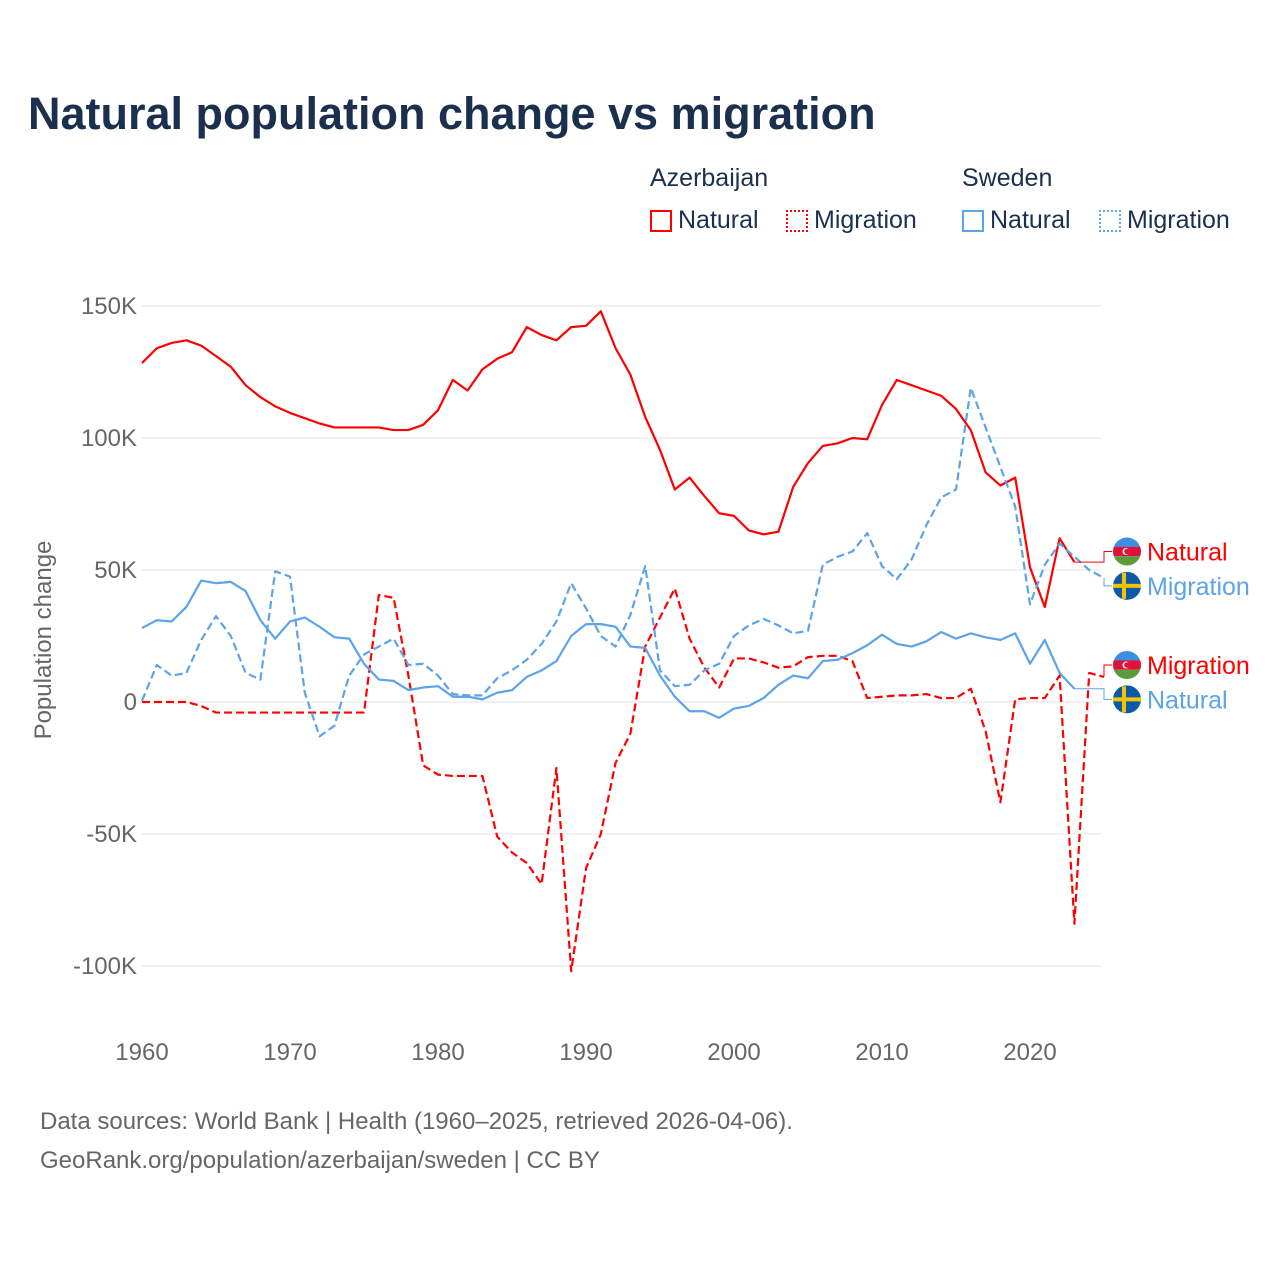 The image size is (1280, 1280). Describe the element at coordinates (130, 702) in the screenshot. I see `y-tick-label: 0` at that location.